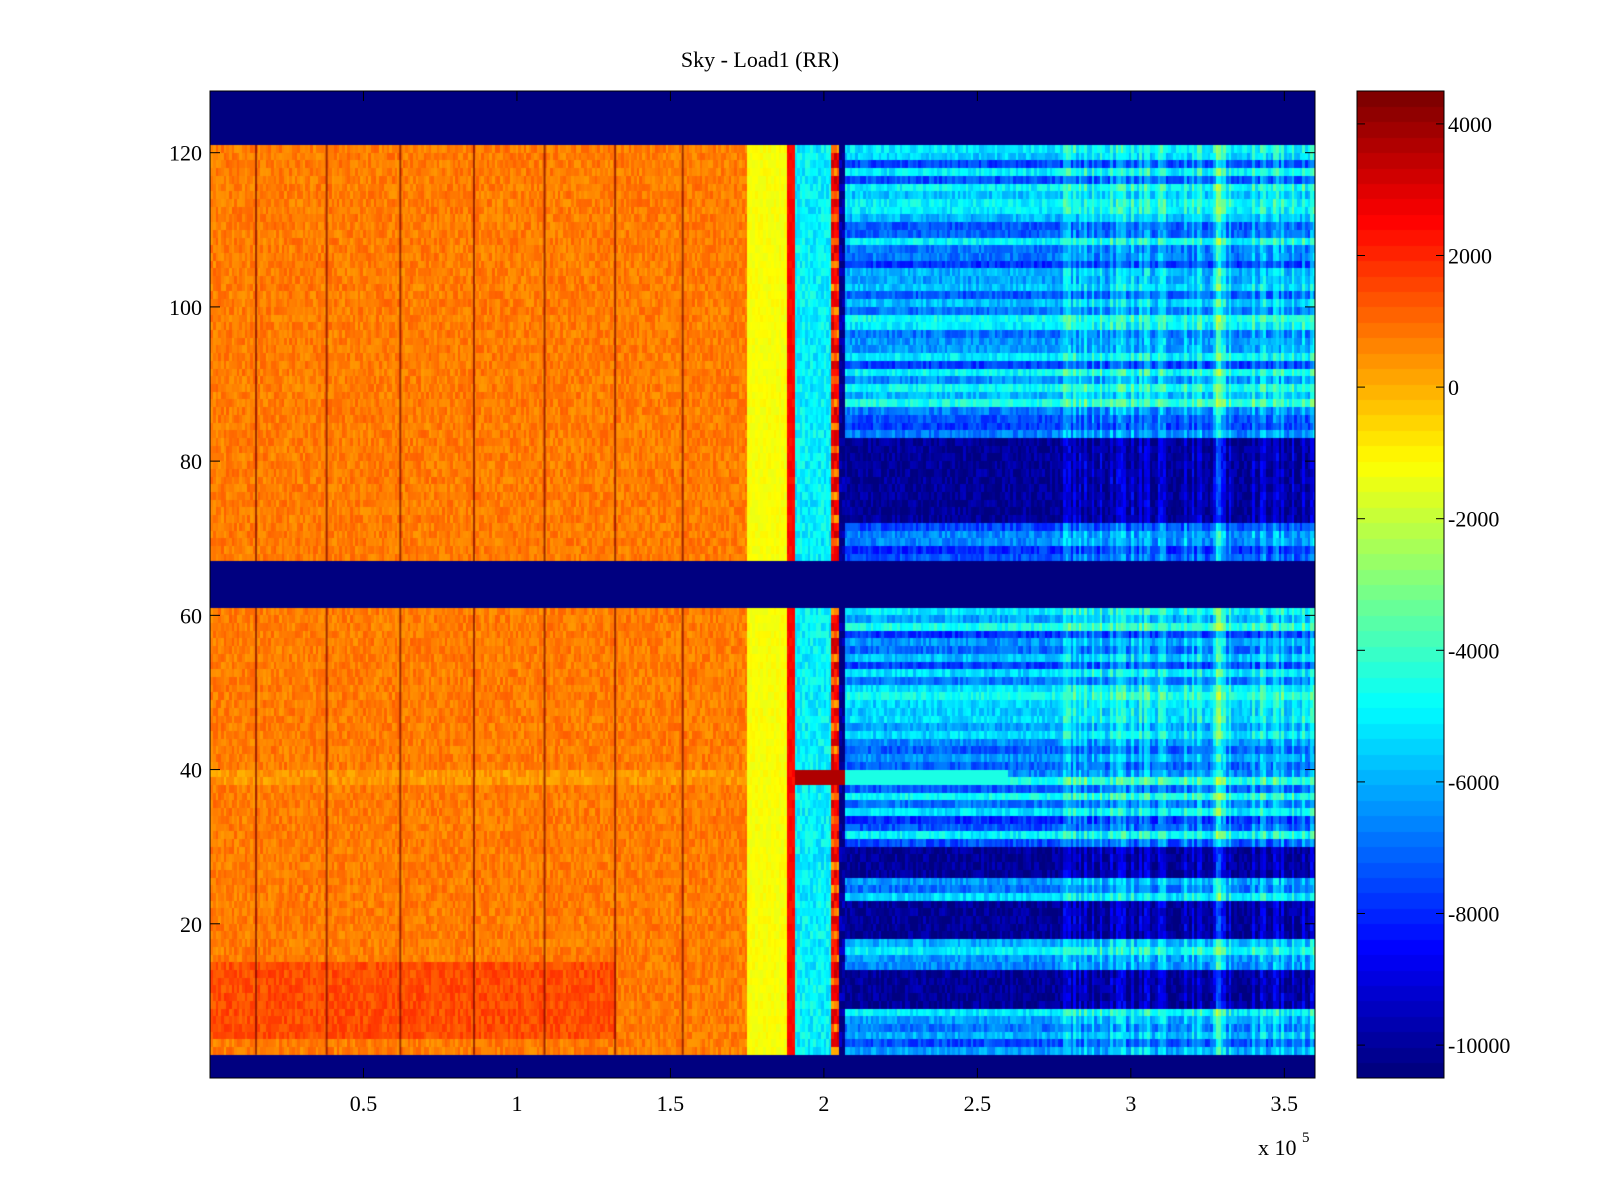  Describe the element at coordinates (1470, 256) in the screenshot. I see `colorbar-tick-label: 2000` at that location.